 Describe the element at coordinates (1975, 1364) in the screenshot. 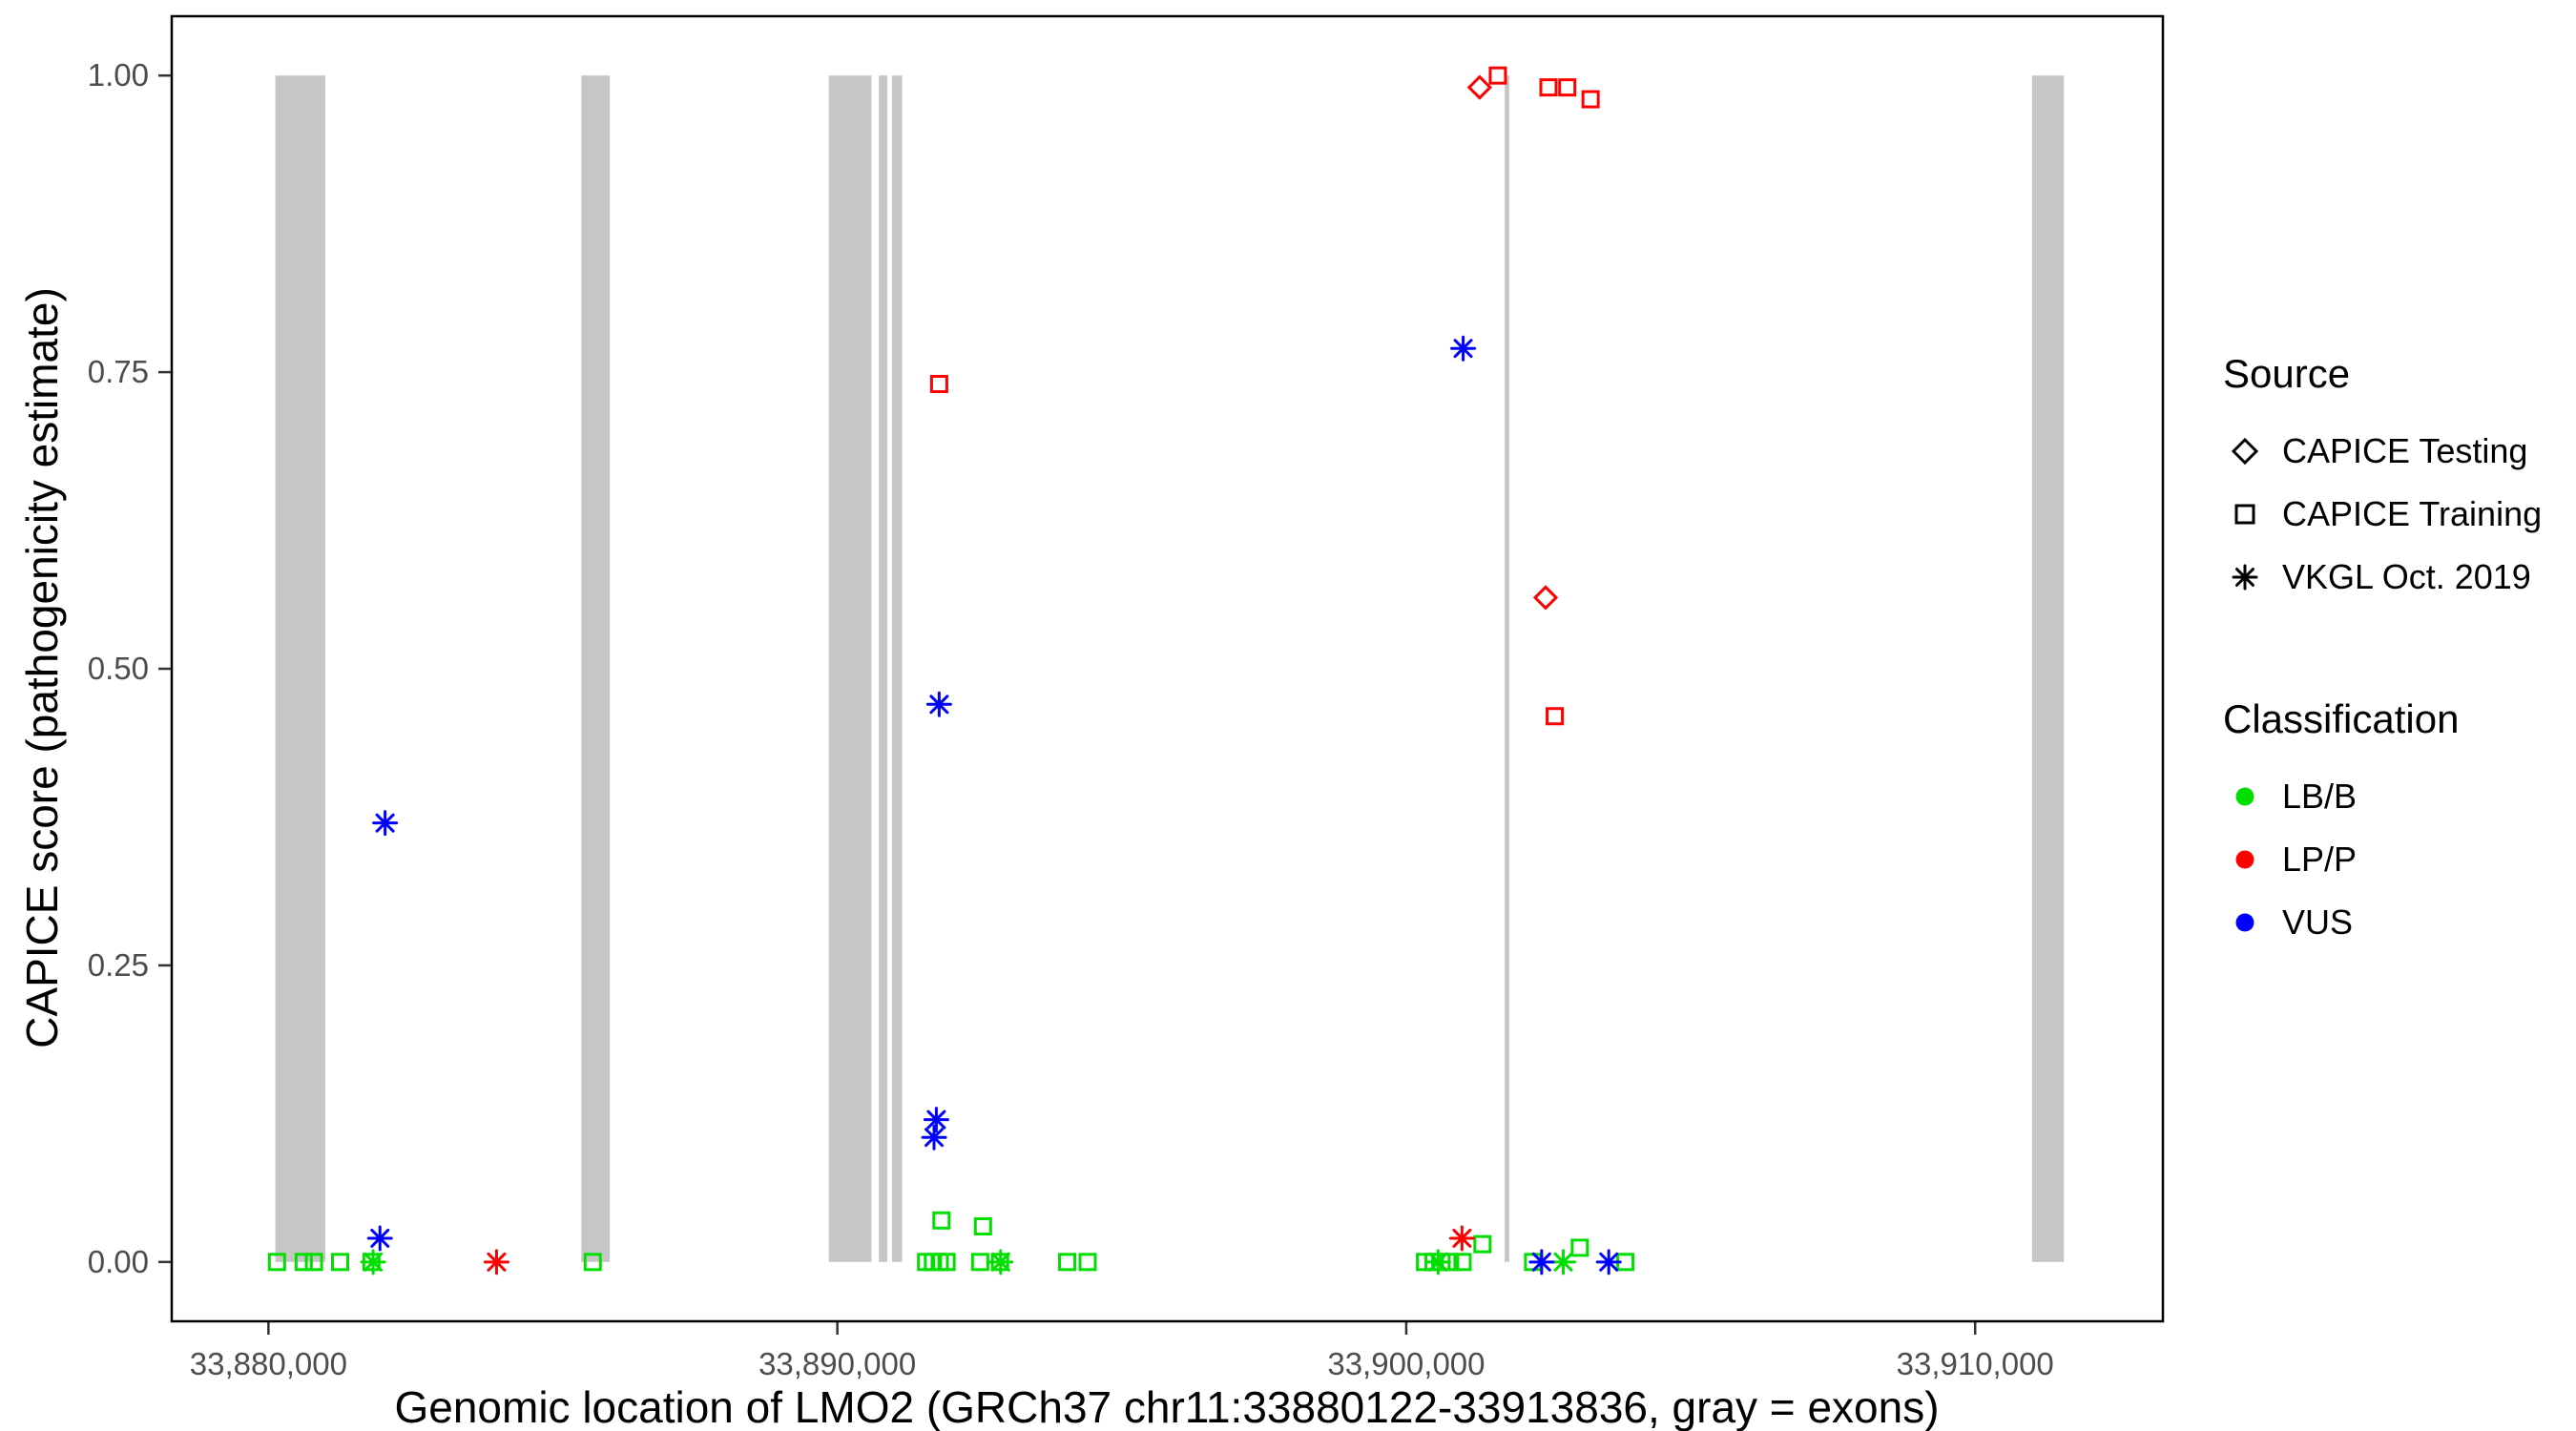

I see `x-tick-label: 33,910,000` at that location.